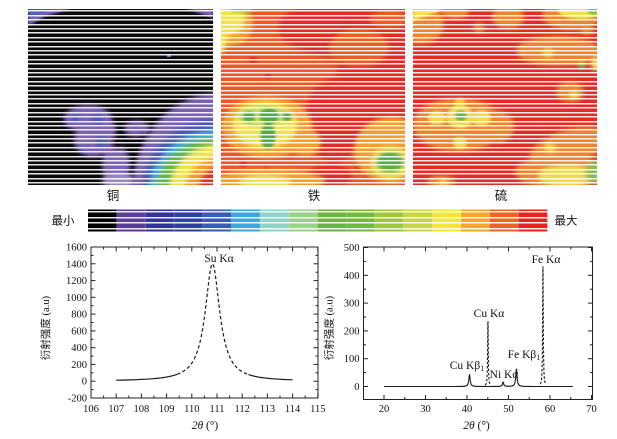 The image size is (617, 439). Describe the element at coordinates (508, 409) in the screenshot. I see `svg-text: 50` at that location.